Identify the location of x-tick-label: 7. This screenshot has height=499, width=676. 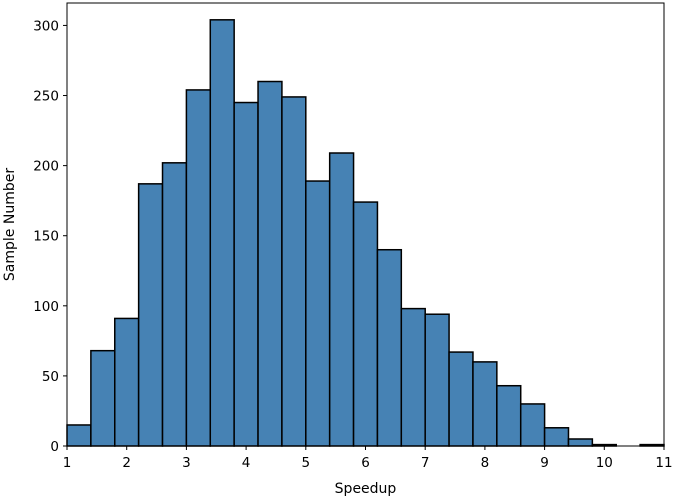
(425, 463).